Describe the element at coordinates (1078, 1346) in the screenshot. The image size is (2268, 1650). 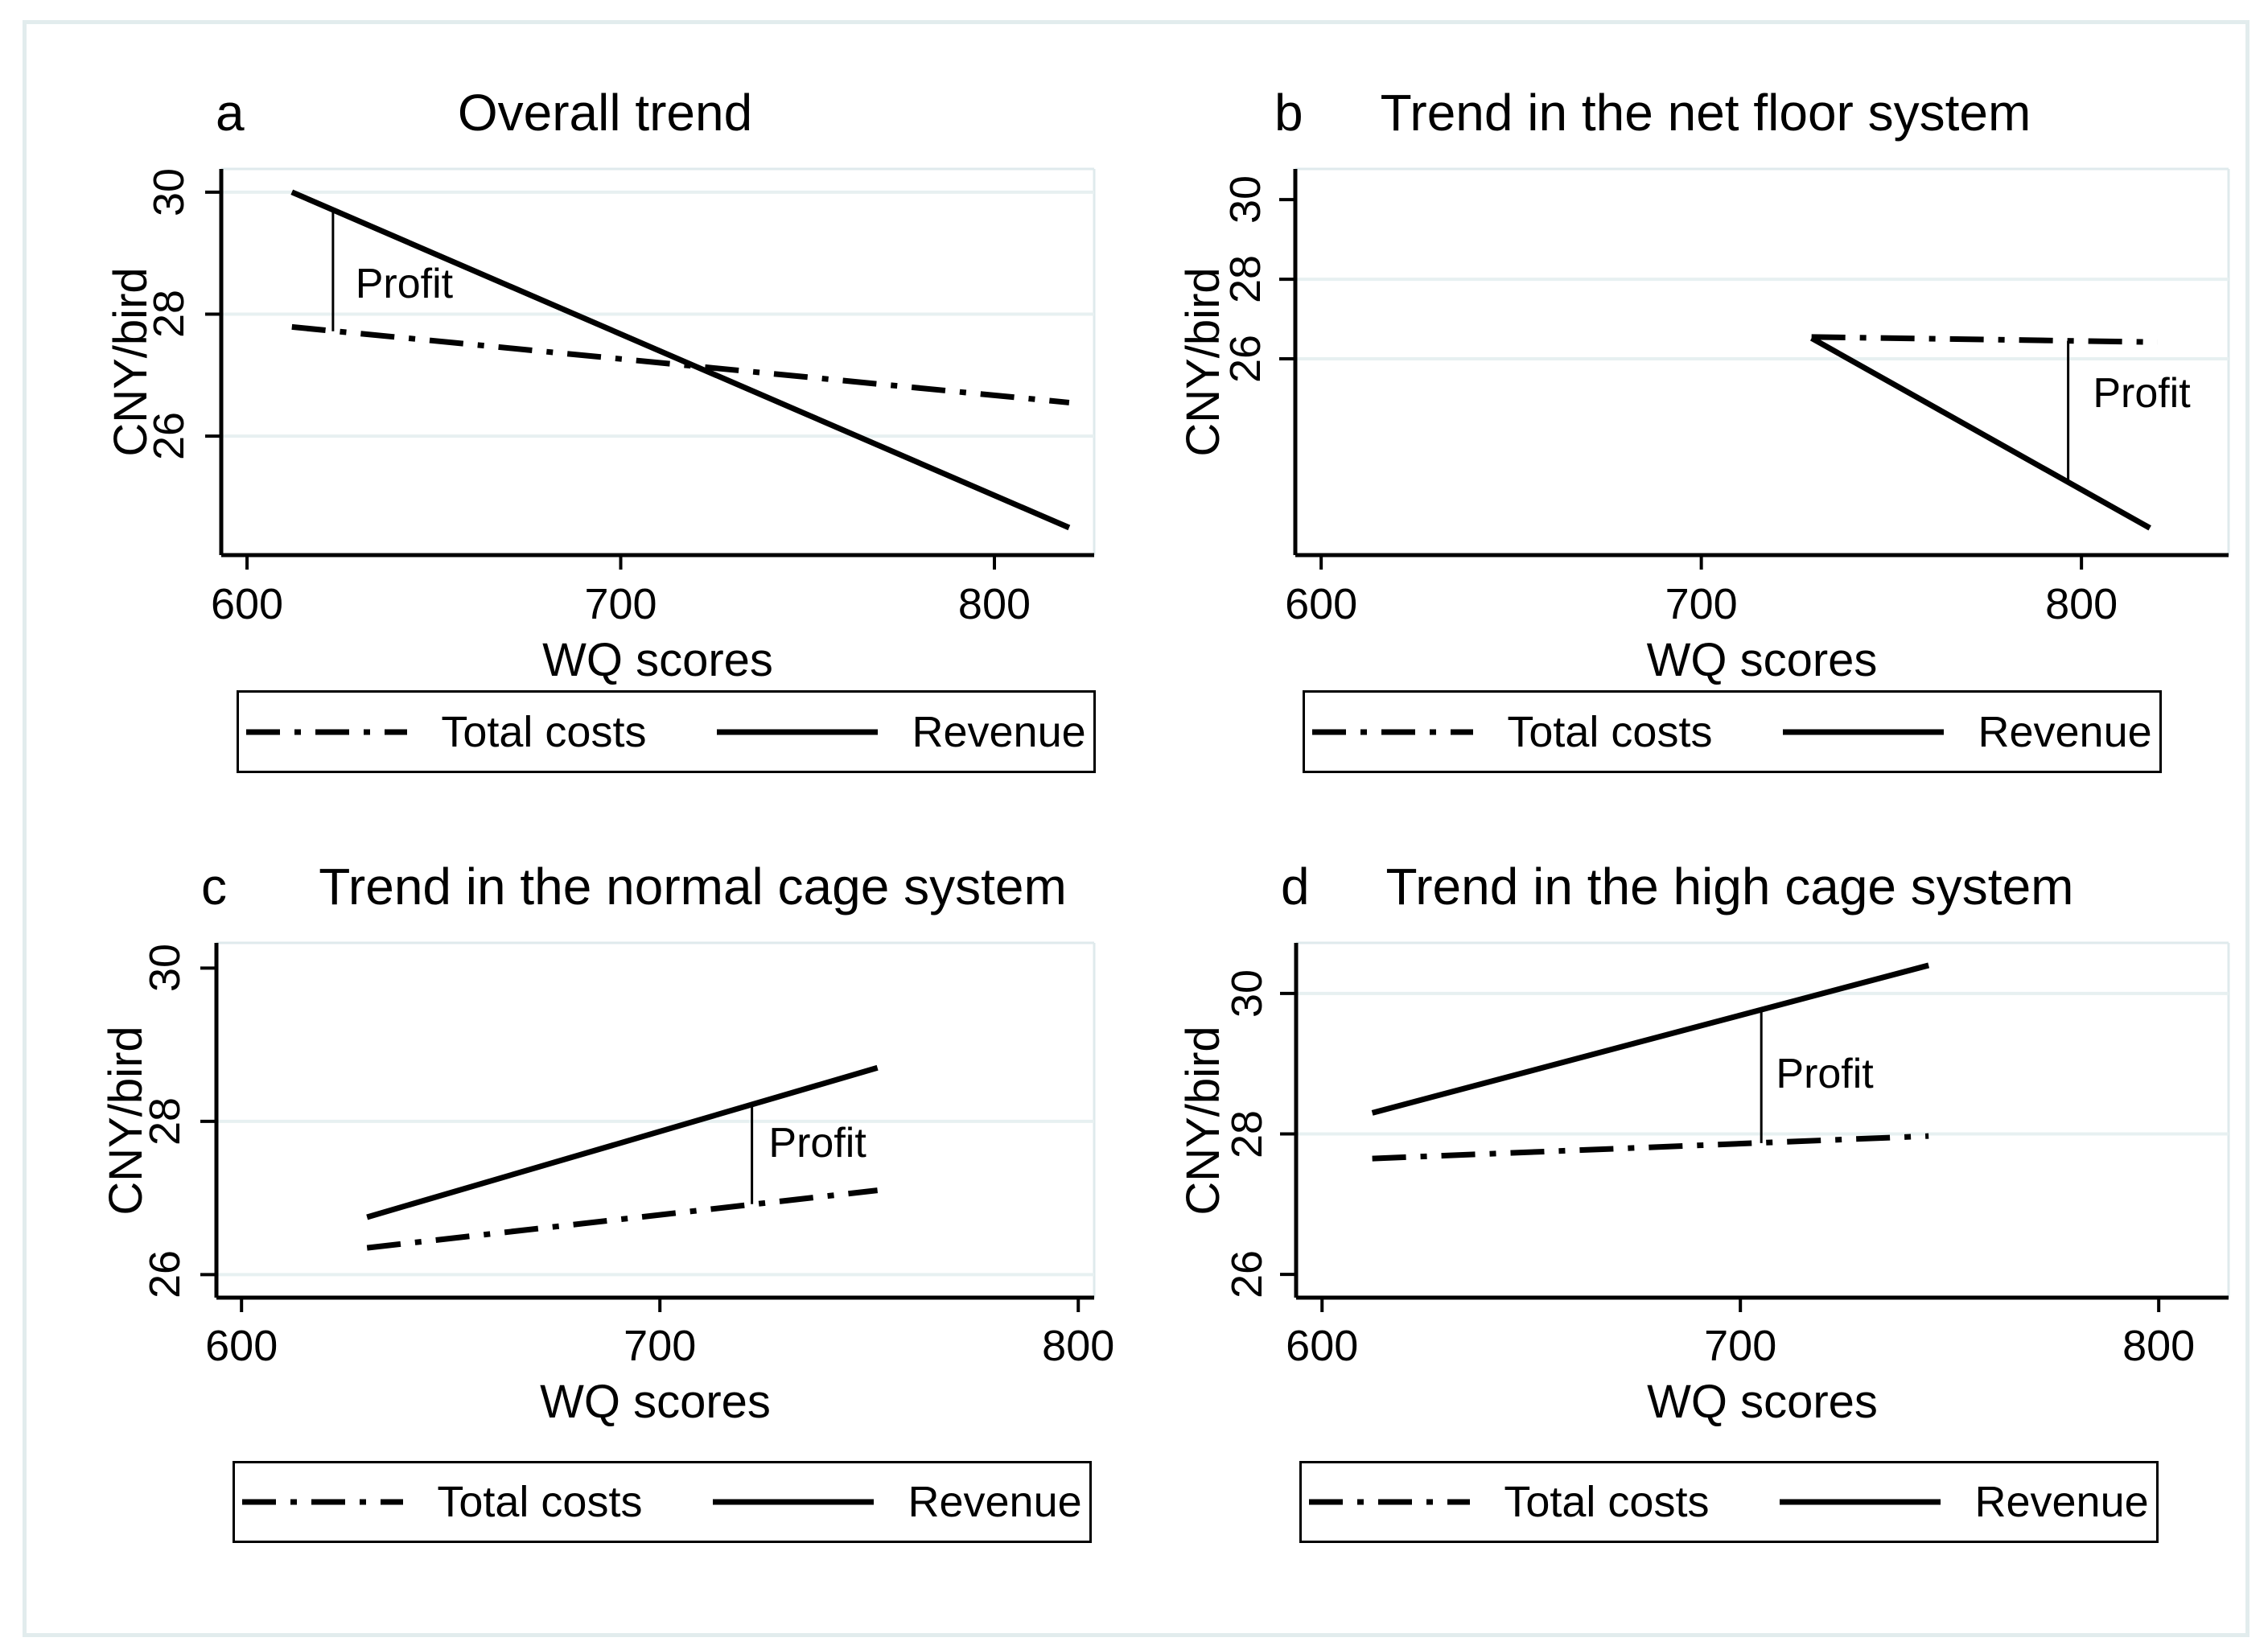
I see `panel-c-x-tick-label: 800` at that location.